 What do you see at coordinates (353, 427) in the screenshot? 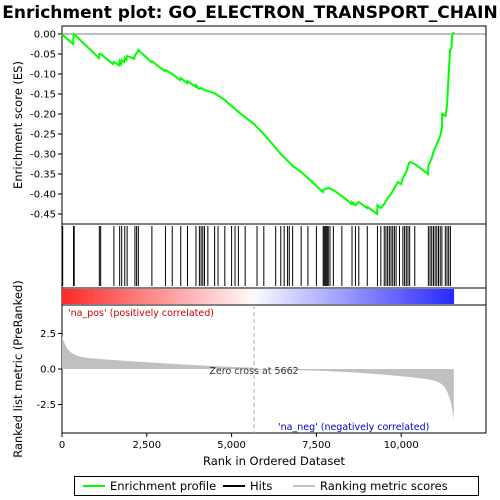
I see `negative-correlation-label: 'na_neg' (negatively correlated)` at bounding box center [353, 427].